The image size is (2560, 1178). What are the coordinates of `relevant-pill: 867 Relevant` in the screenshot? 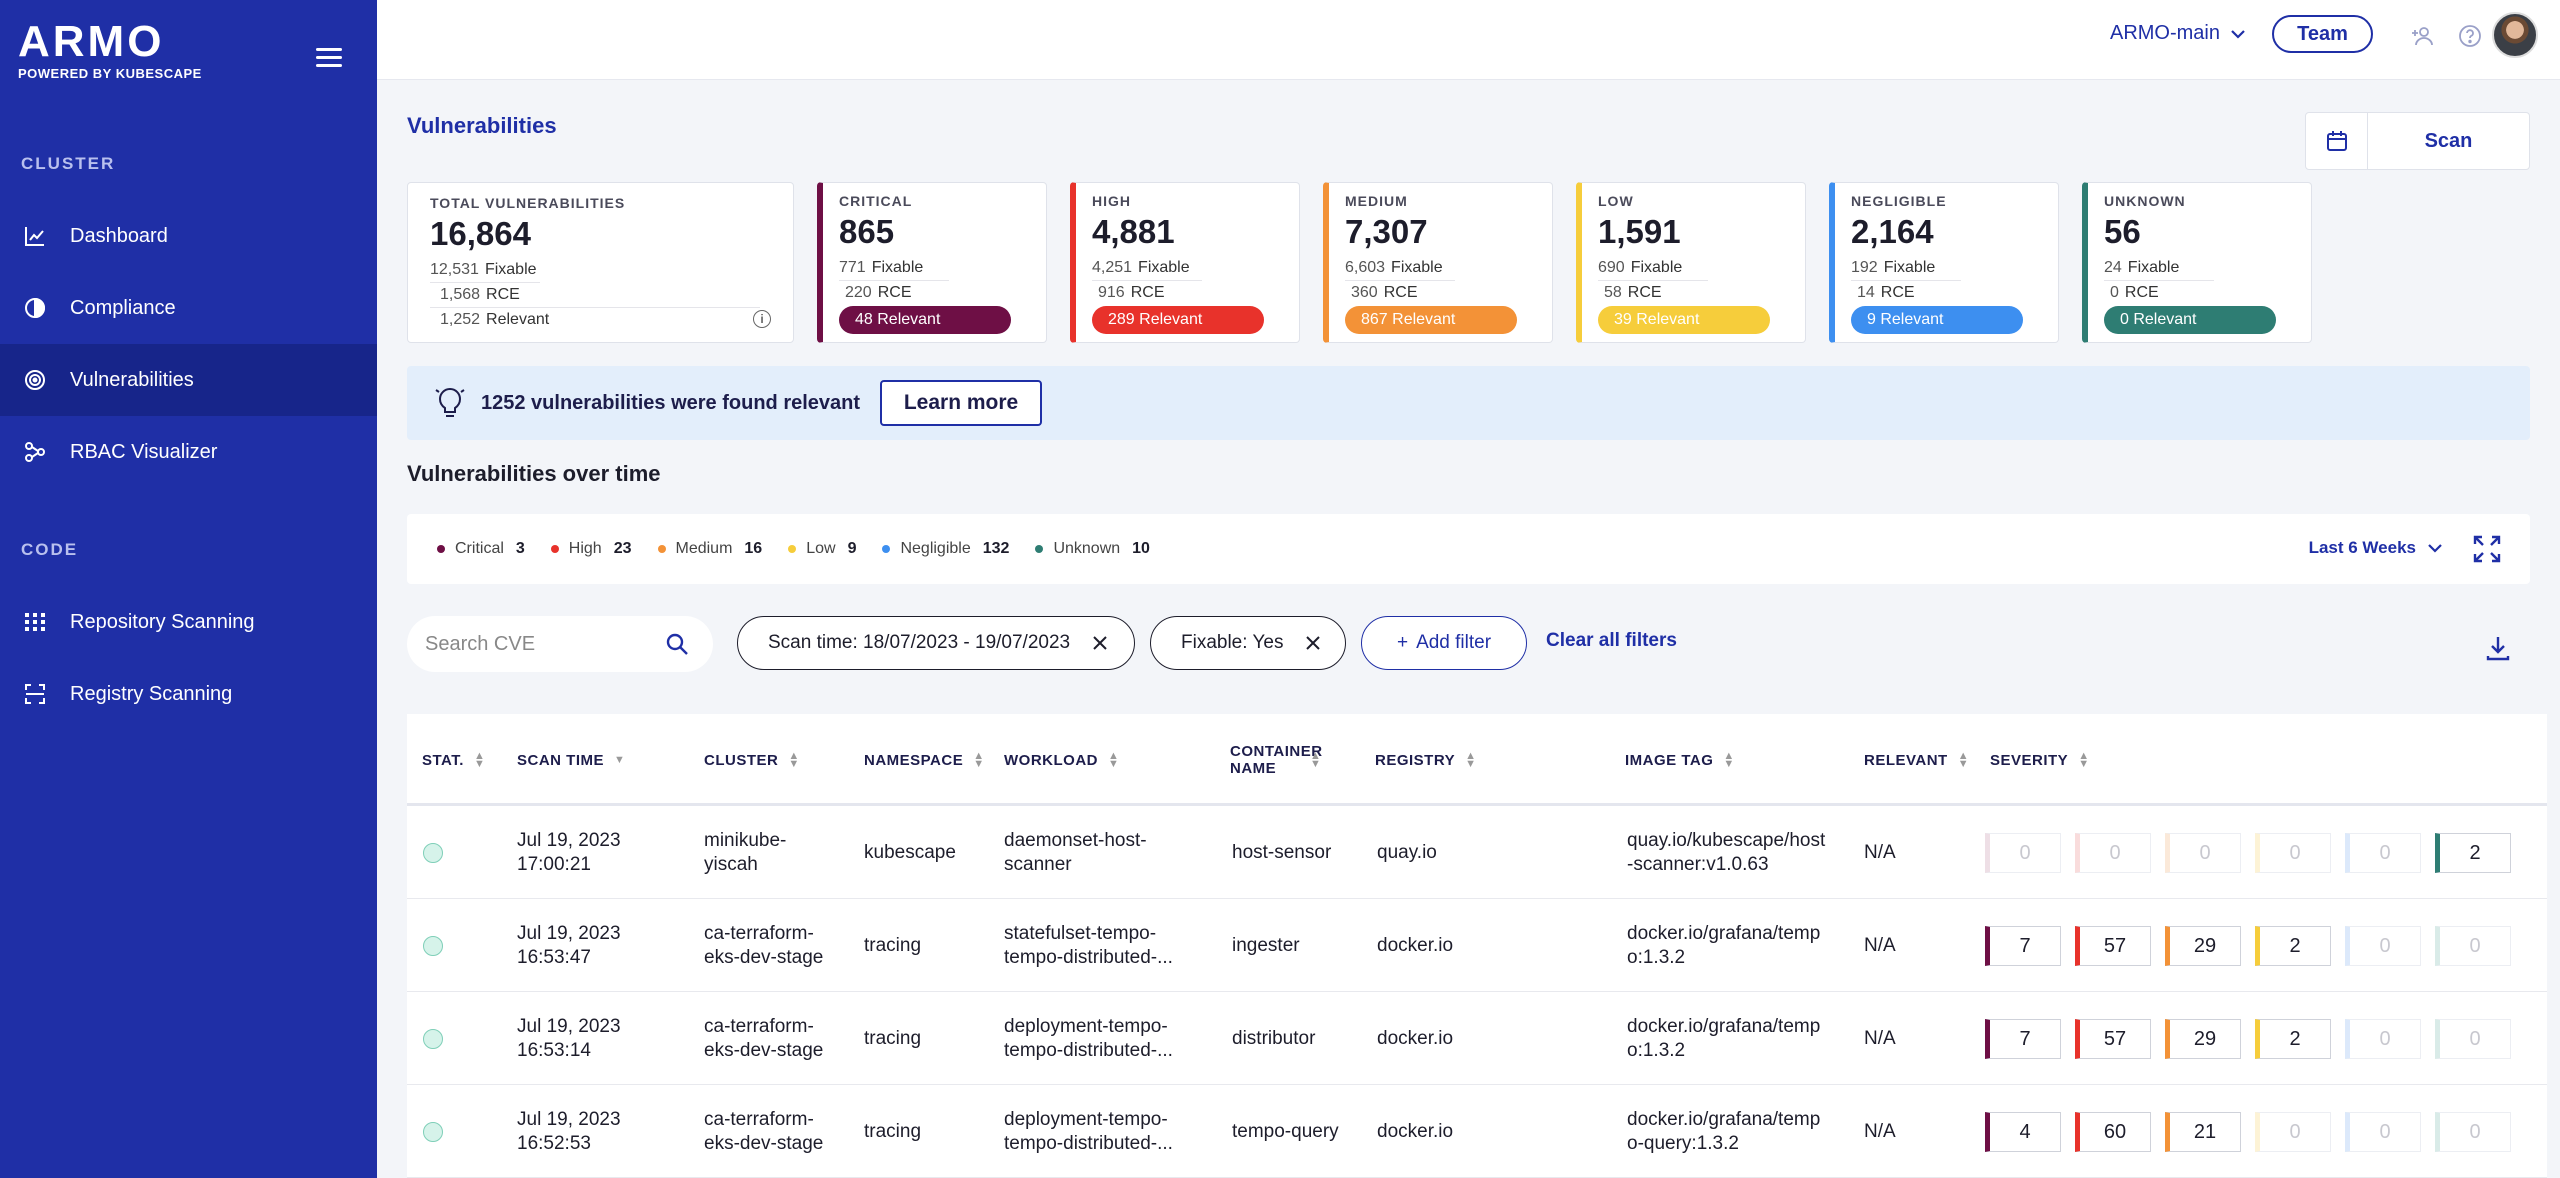 It's located at (1431, 320).